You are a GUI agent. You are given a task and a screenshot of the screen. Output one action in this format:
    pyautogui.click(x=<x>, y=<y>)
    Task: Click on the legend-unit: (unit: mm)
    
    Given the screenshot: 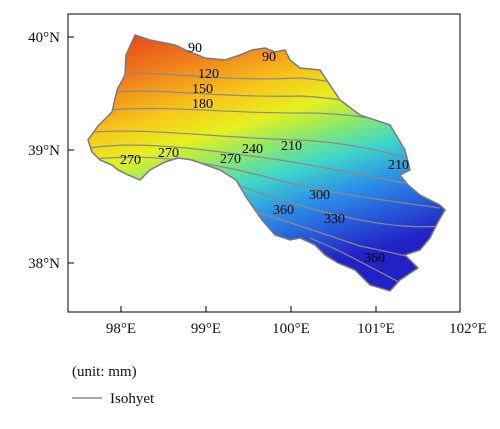 What is the action you would take?
    pyautogui.click(x=104, y=372)
    